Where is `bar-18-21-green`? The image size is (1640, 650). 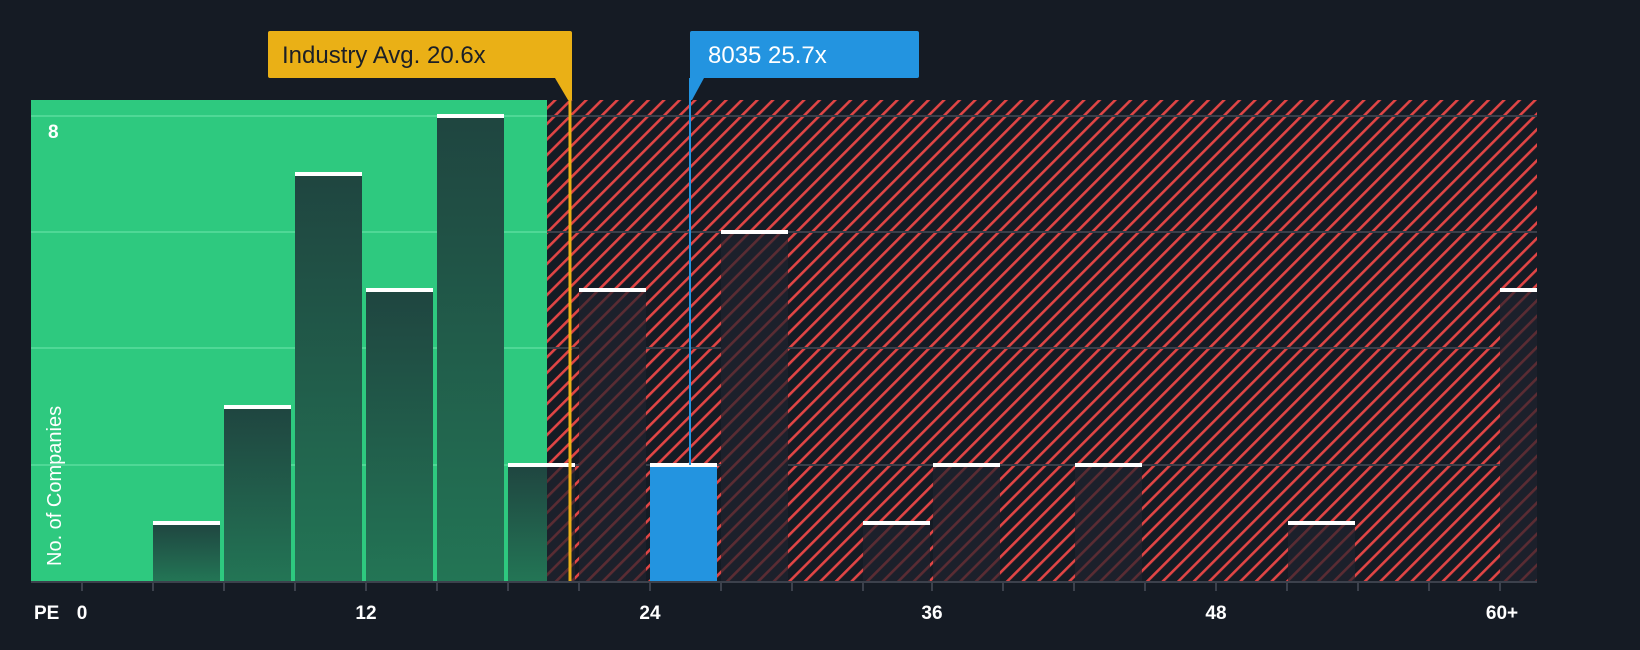 bar-18-21-green is located at coordinates (527, 523).